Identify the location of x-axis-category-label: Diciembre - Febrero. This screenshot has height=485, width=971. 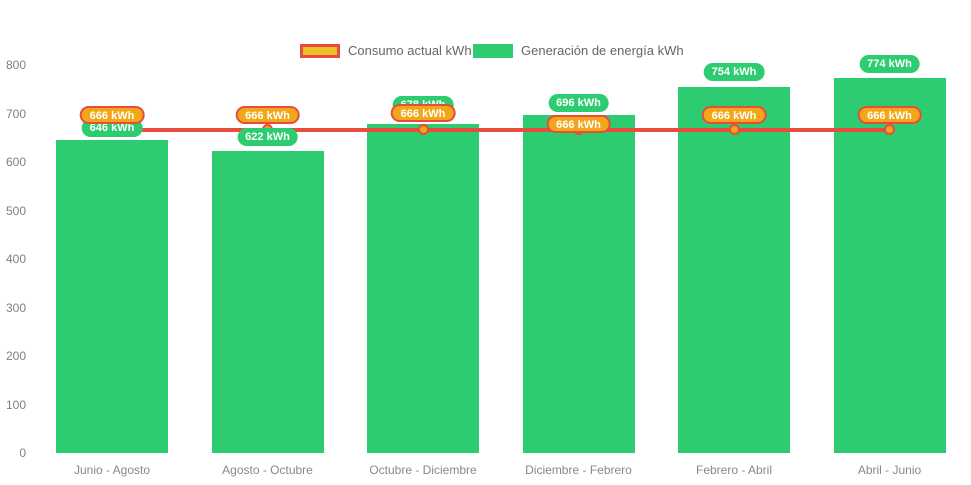
(578, 470).